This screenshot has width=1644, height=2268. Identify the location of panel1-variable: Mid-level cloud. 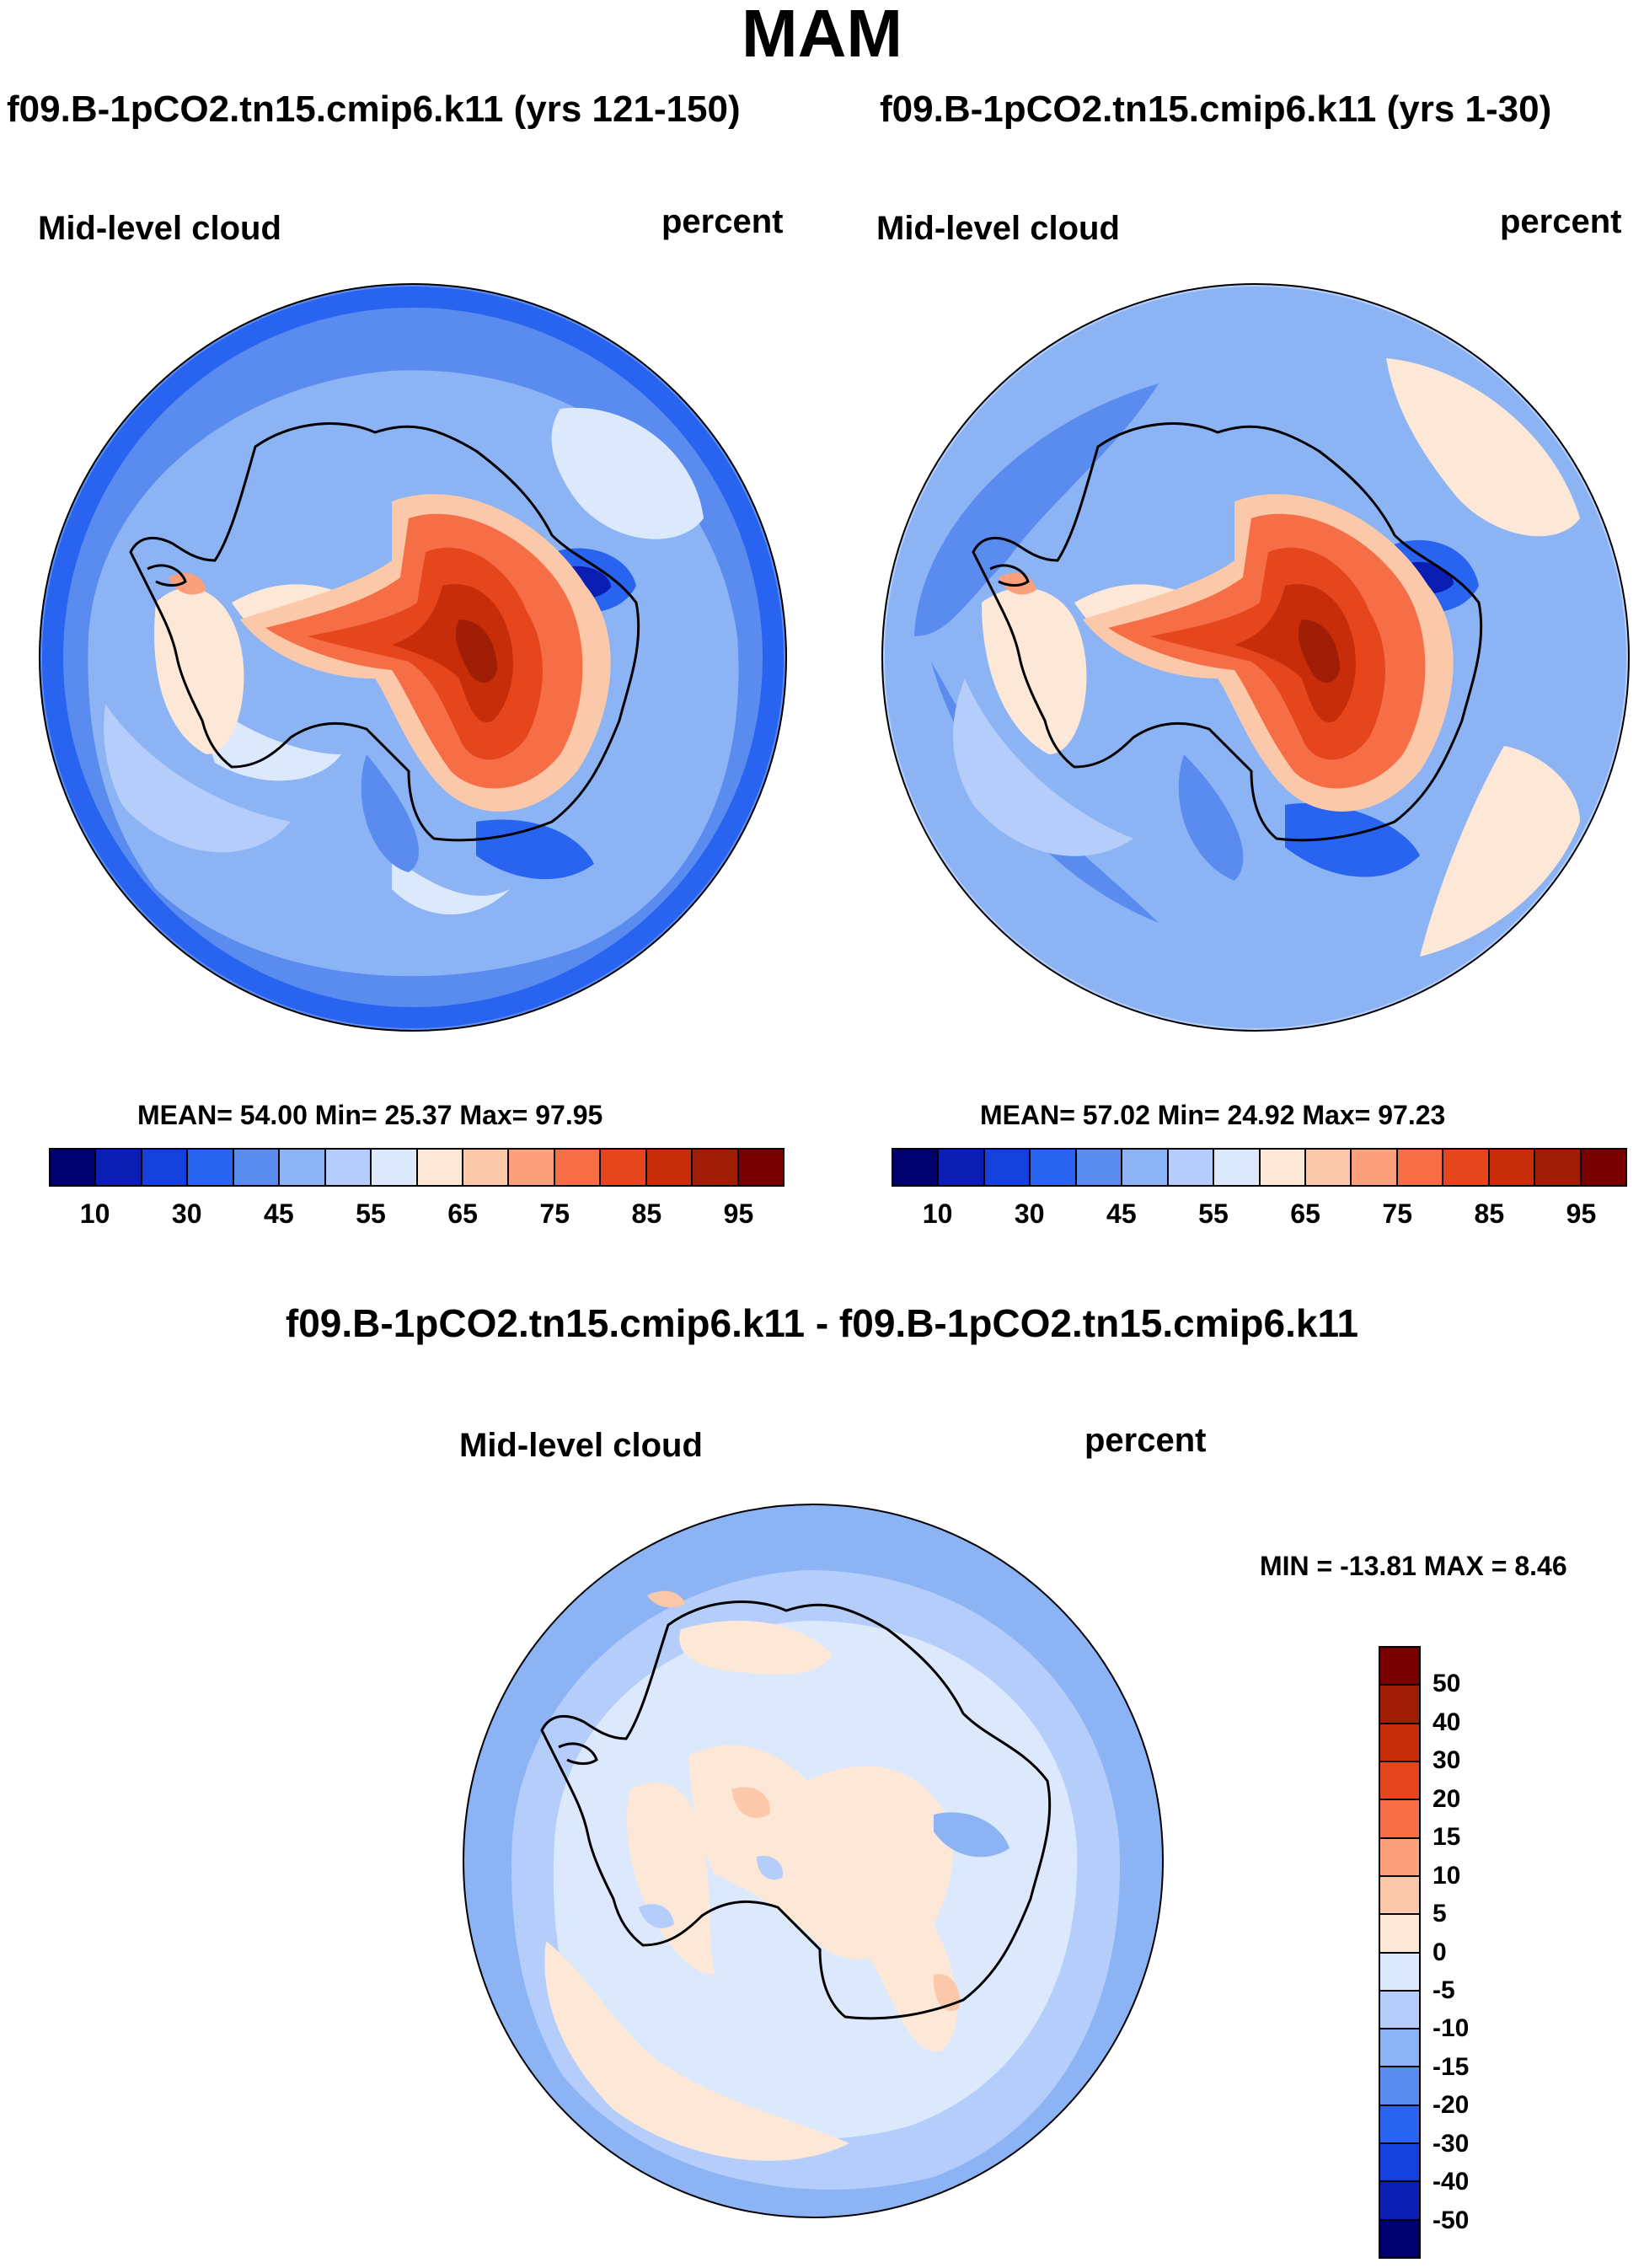
(159, 228).